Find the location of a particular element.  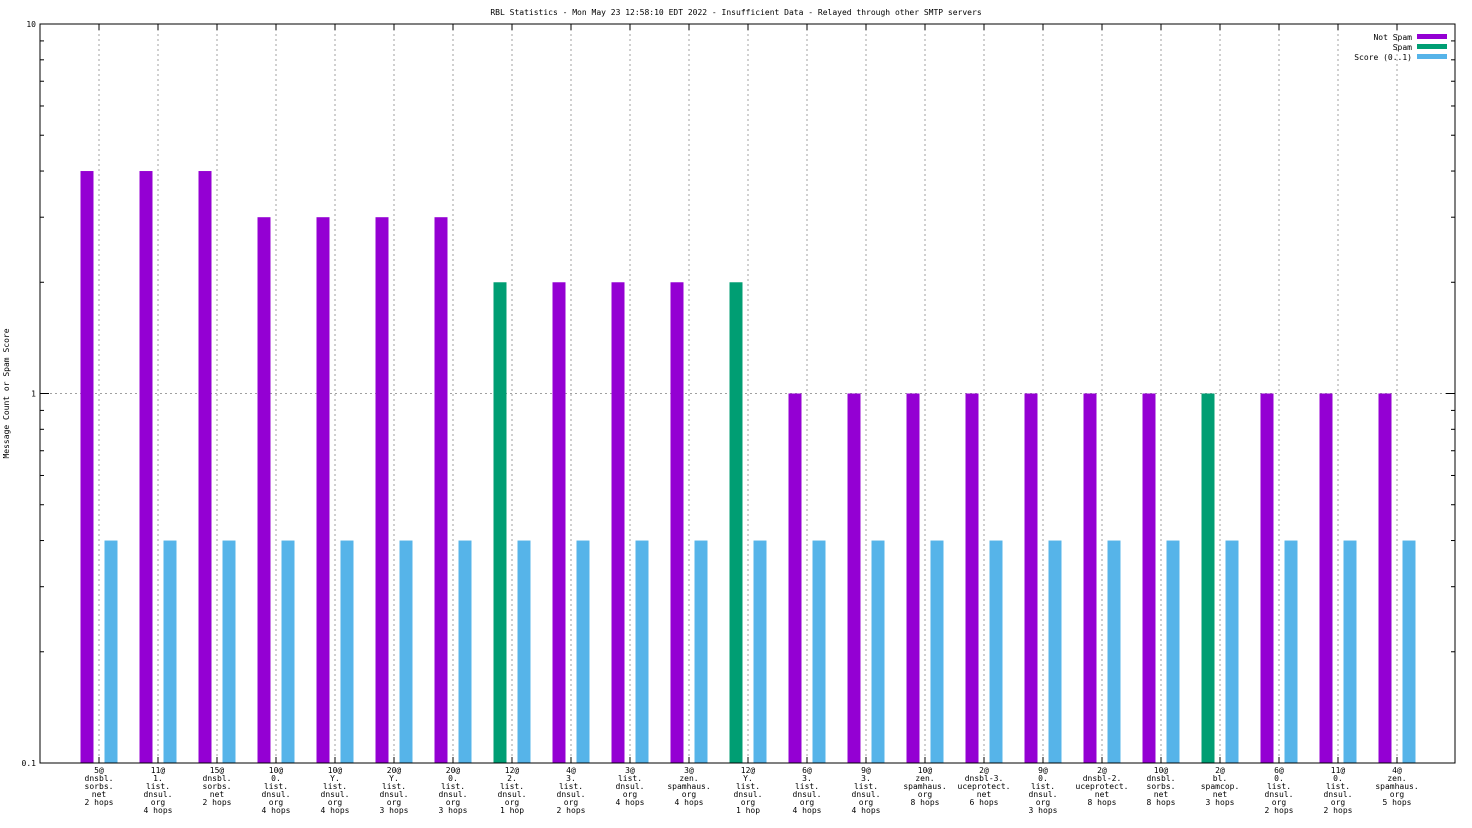

x-tick-label-2: 15@ dnsbl. sorbs. net 2 hops is located at coordinates (217, 786).